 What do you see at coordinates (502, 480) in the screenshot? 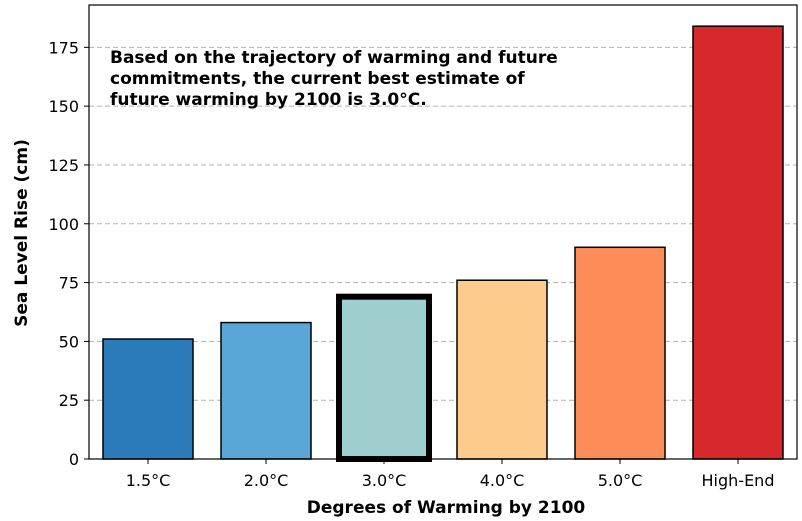
I see `x-tick-label: 4.0°C` at bounding box center [502, 480].